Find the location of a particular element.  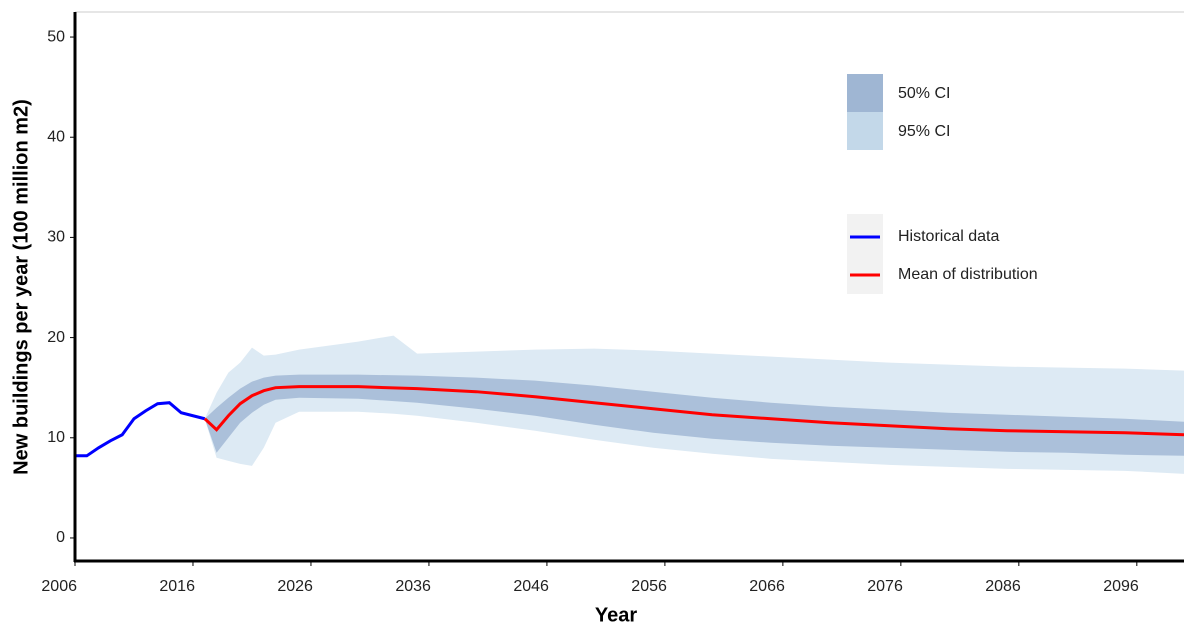

x-tick-label: 2076 is located at coordinates (885, 586).